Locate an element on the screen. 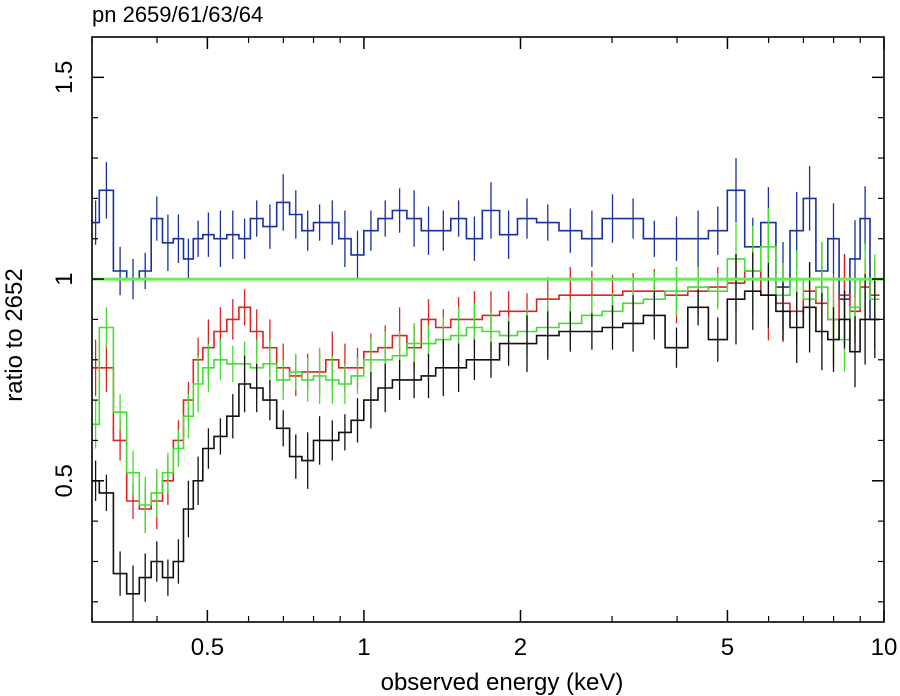 This screenshot has height=696, width=900. x-tick-label: 1 is located at coordinates (363, 647).